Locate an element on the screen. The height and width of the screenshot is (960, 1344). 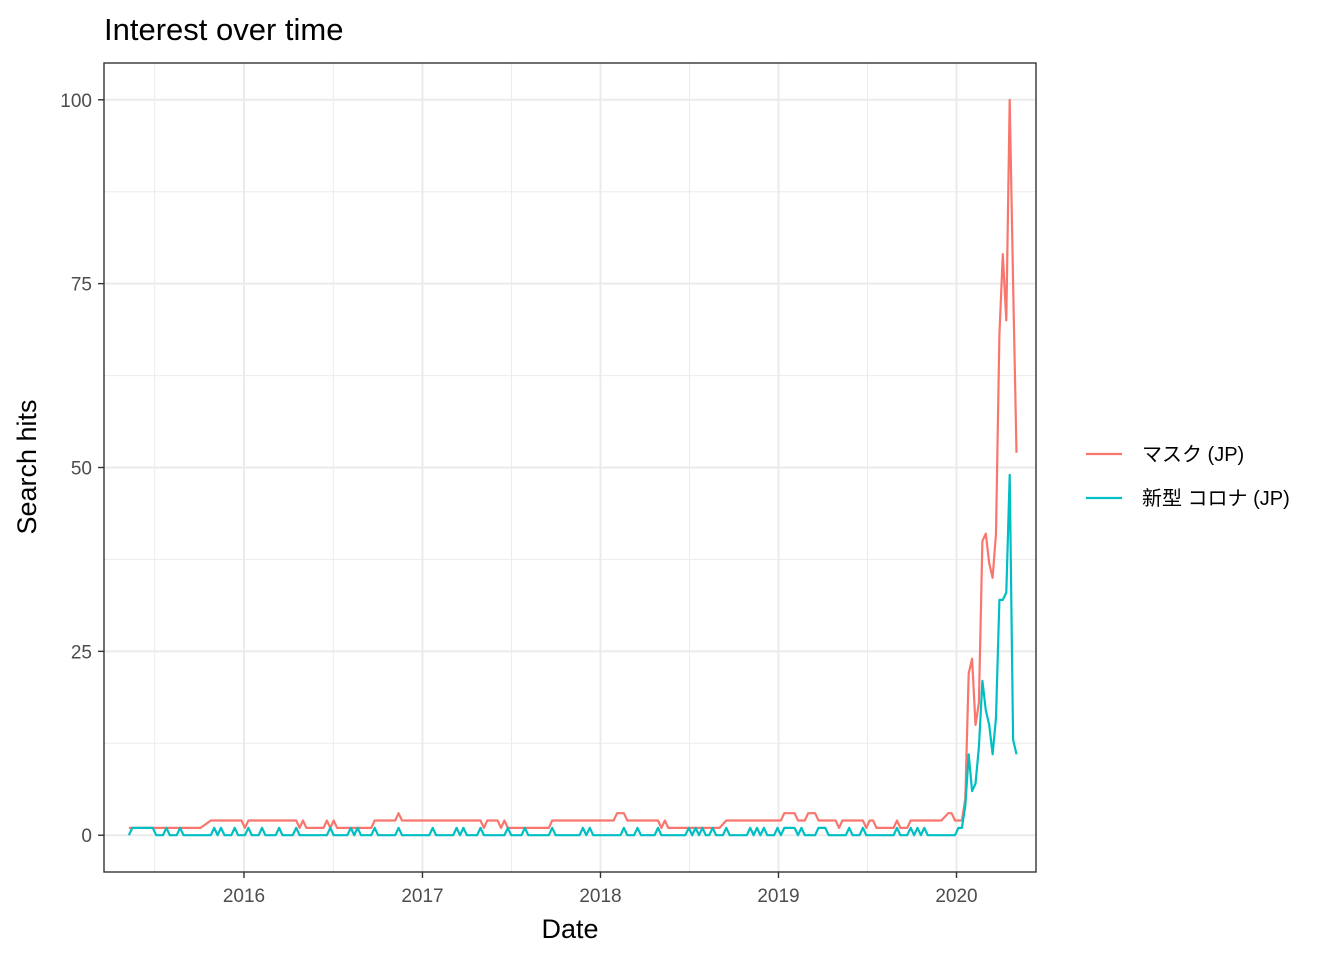
y-axis: 0 25 50 75 100 is located at coordinates (82, 469).